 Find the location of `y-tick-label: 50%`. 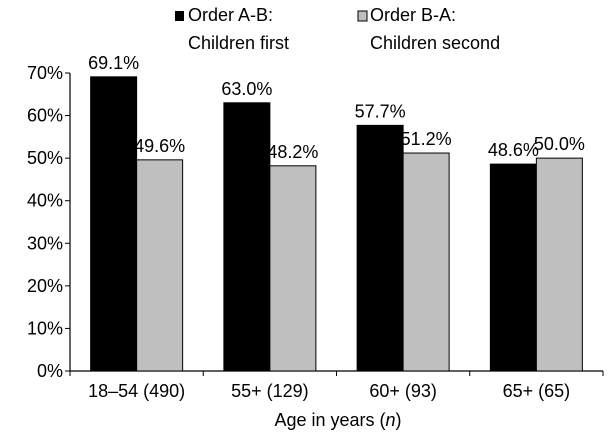

y-tick-label: 50% is located at coordinates (45, 158).